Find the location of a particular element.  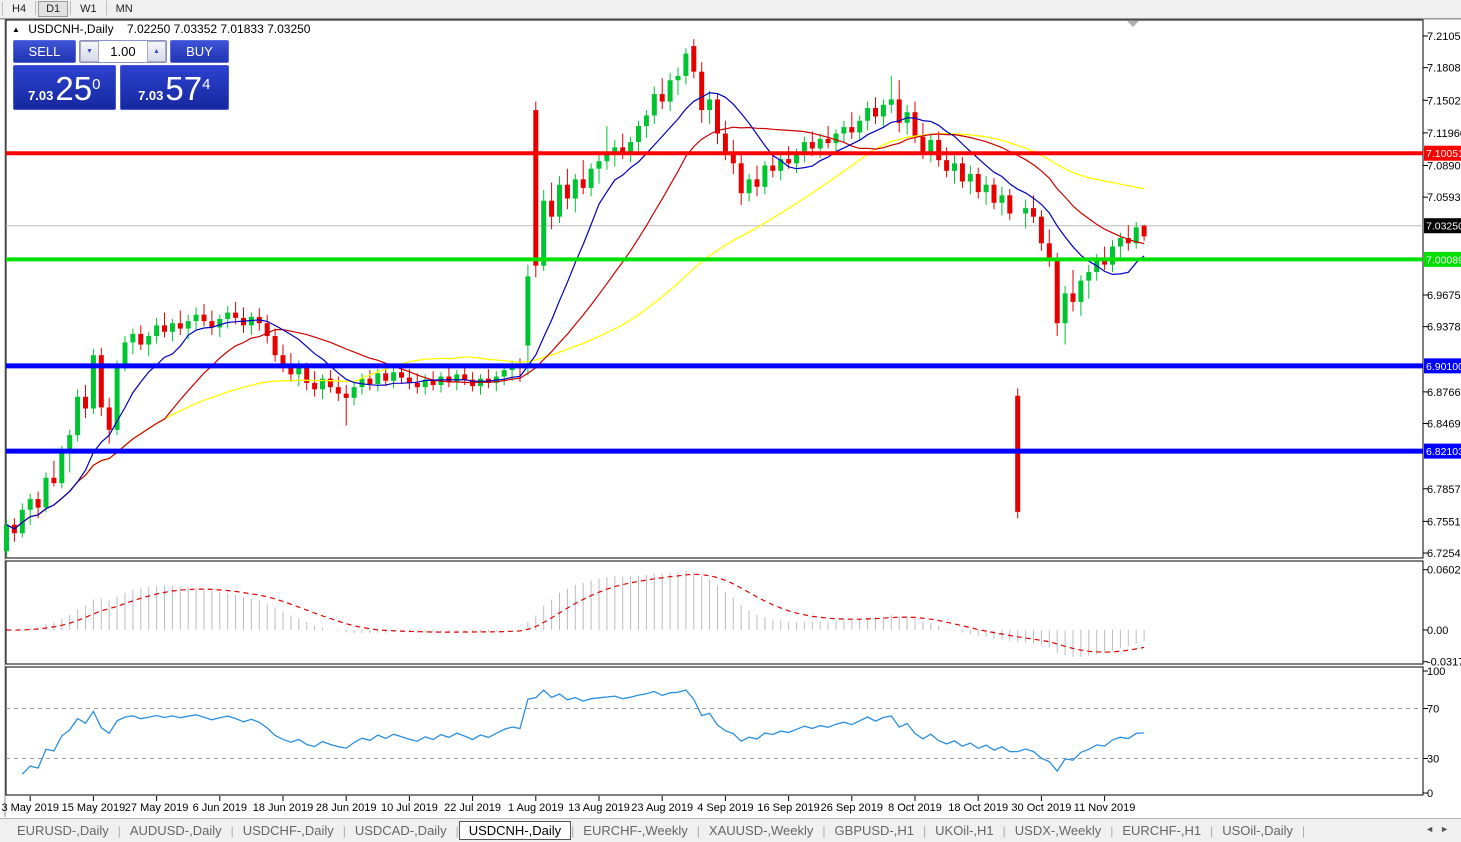

sell-price-display: 7.03 25 0 is located at coordinates (64, 87).